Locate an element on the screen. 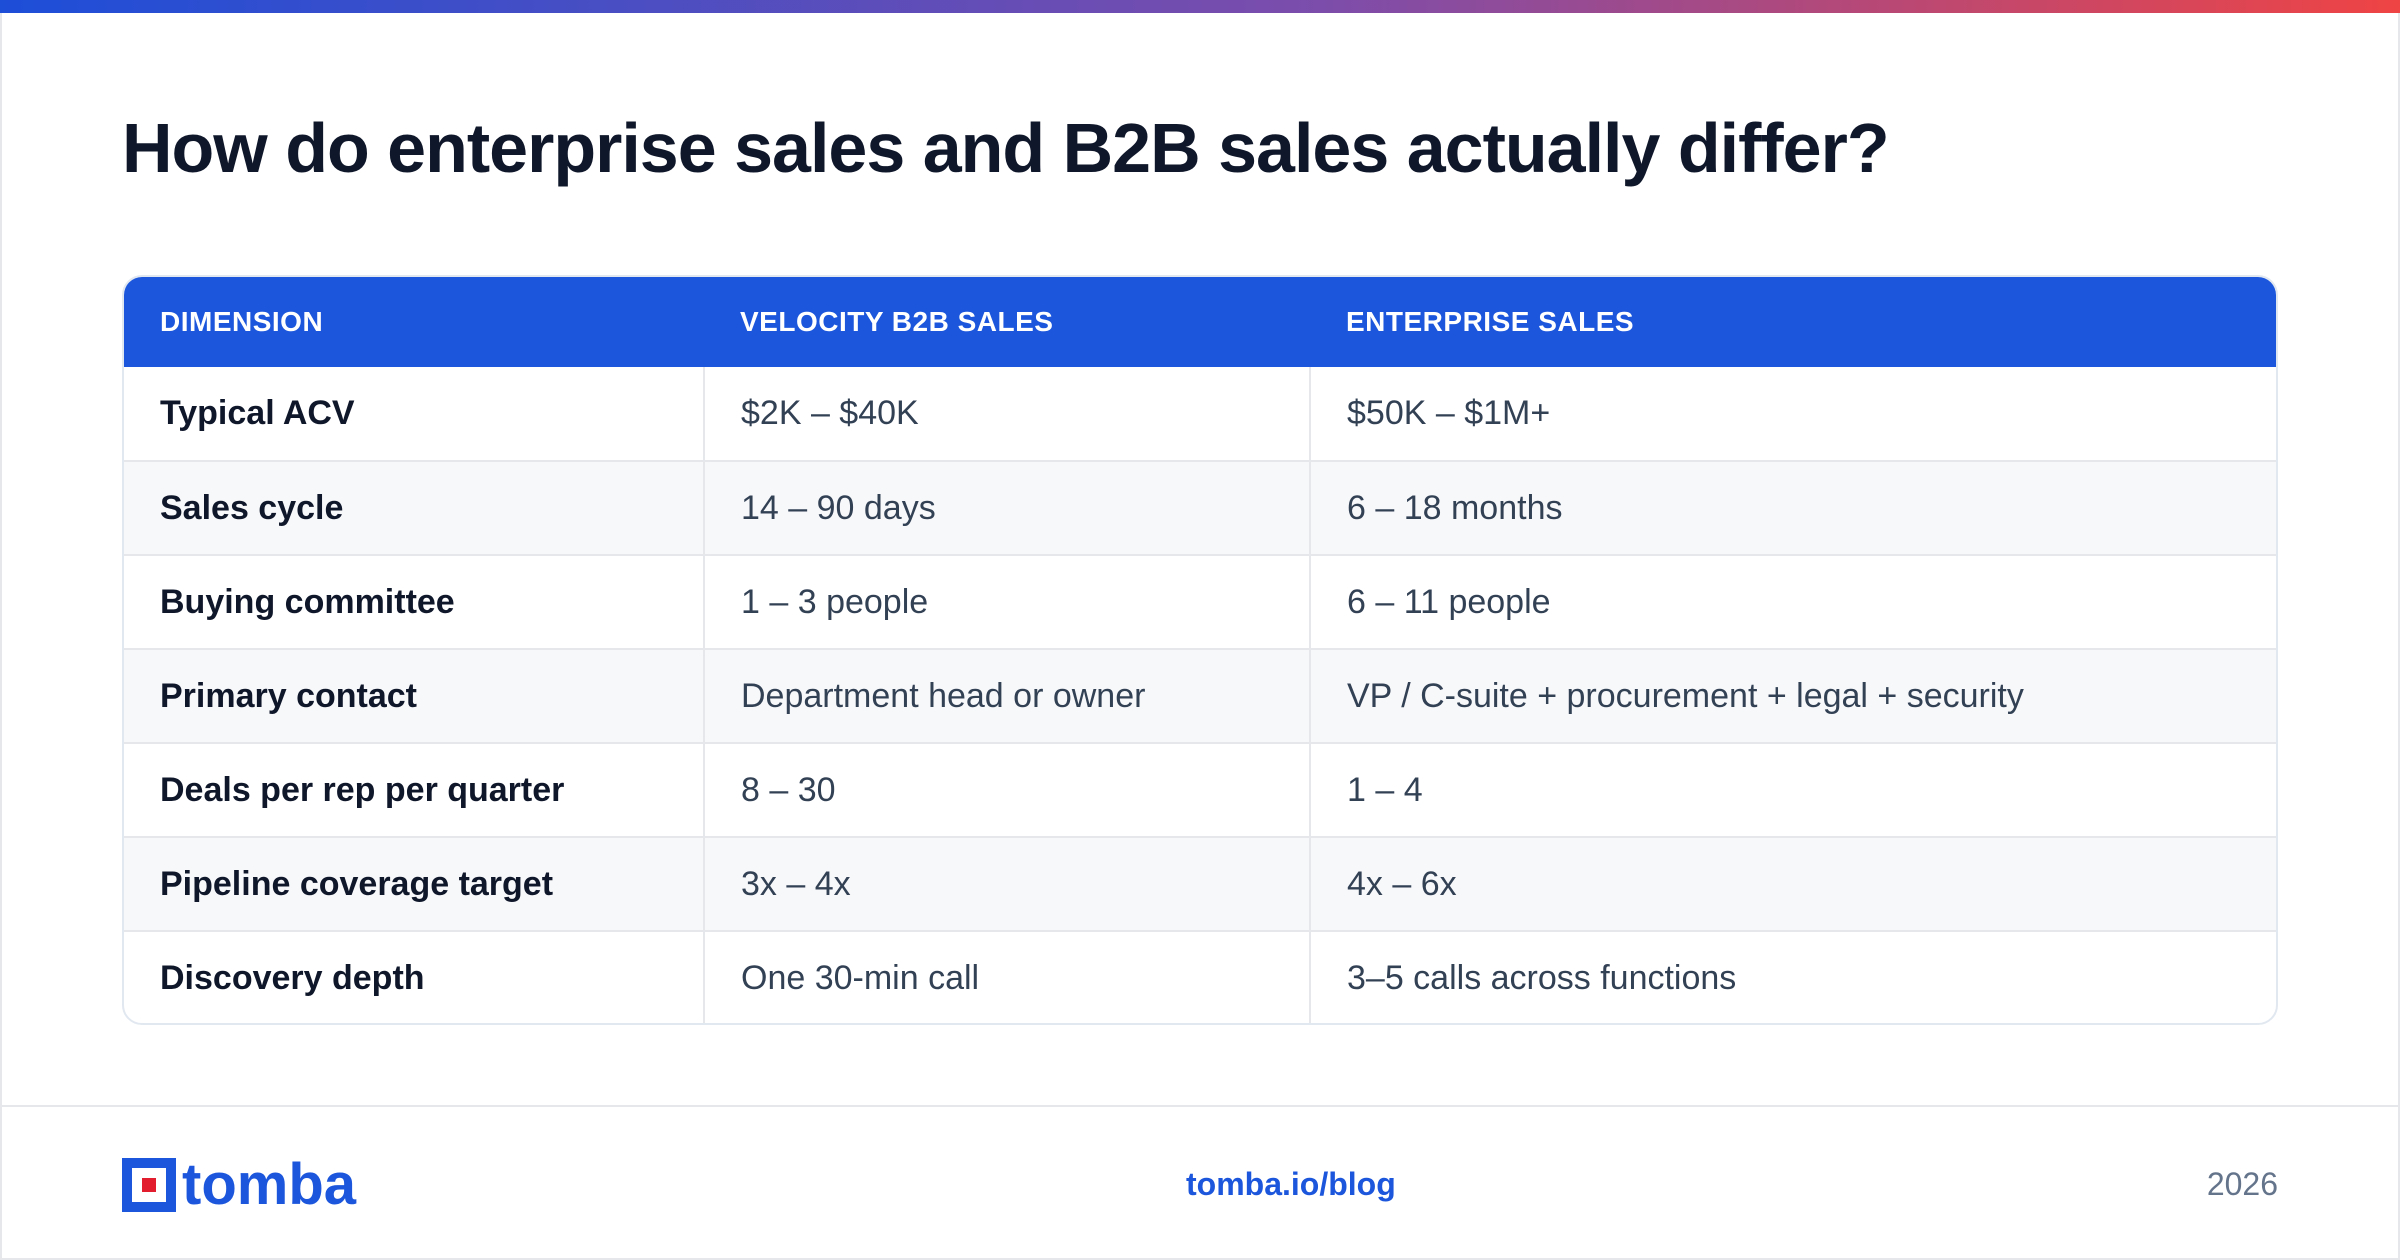 Image resolution: width=2400 pixels, height=1260 pixels. row-dimension: Primary contact is located at coordinates (288, 695).